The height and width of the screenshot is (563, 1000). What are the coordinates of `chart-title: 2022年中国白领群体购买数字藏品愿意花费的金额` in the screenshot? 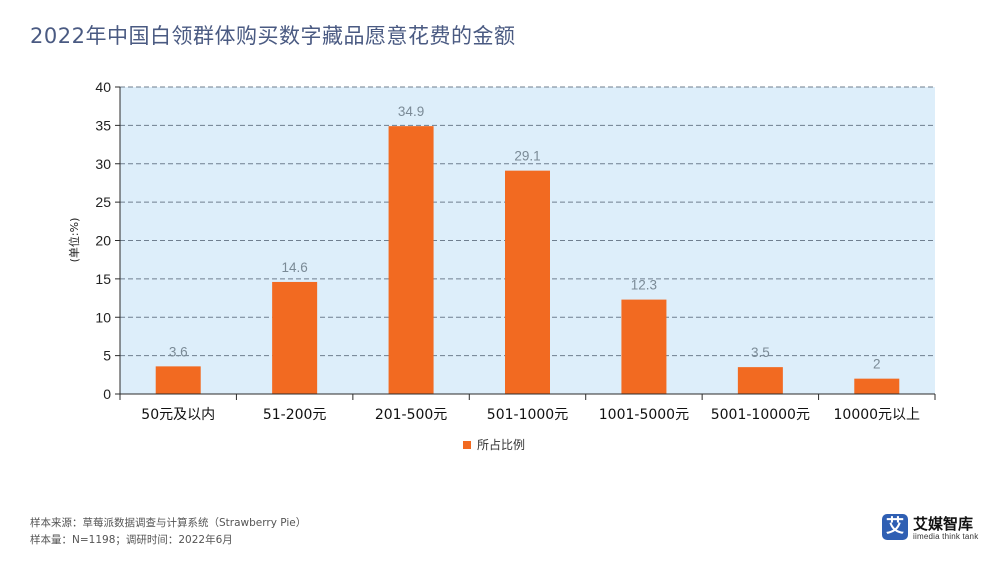 It's located at (273, 36).